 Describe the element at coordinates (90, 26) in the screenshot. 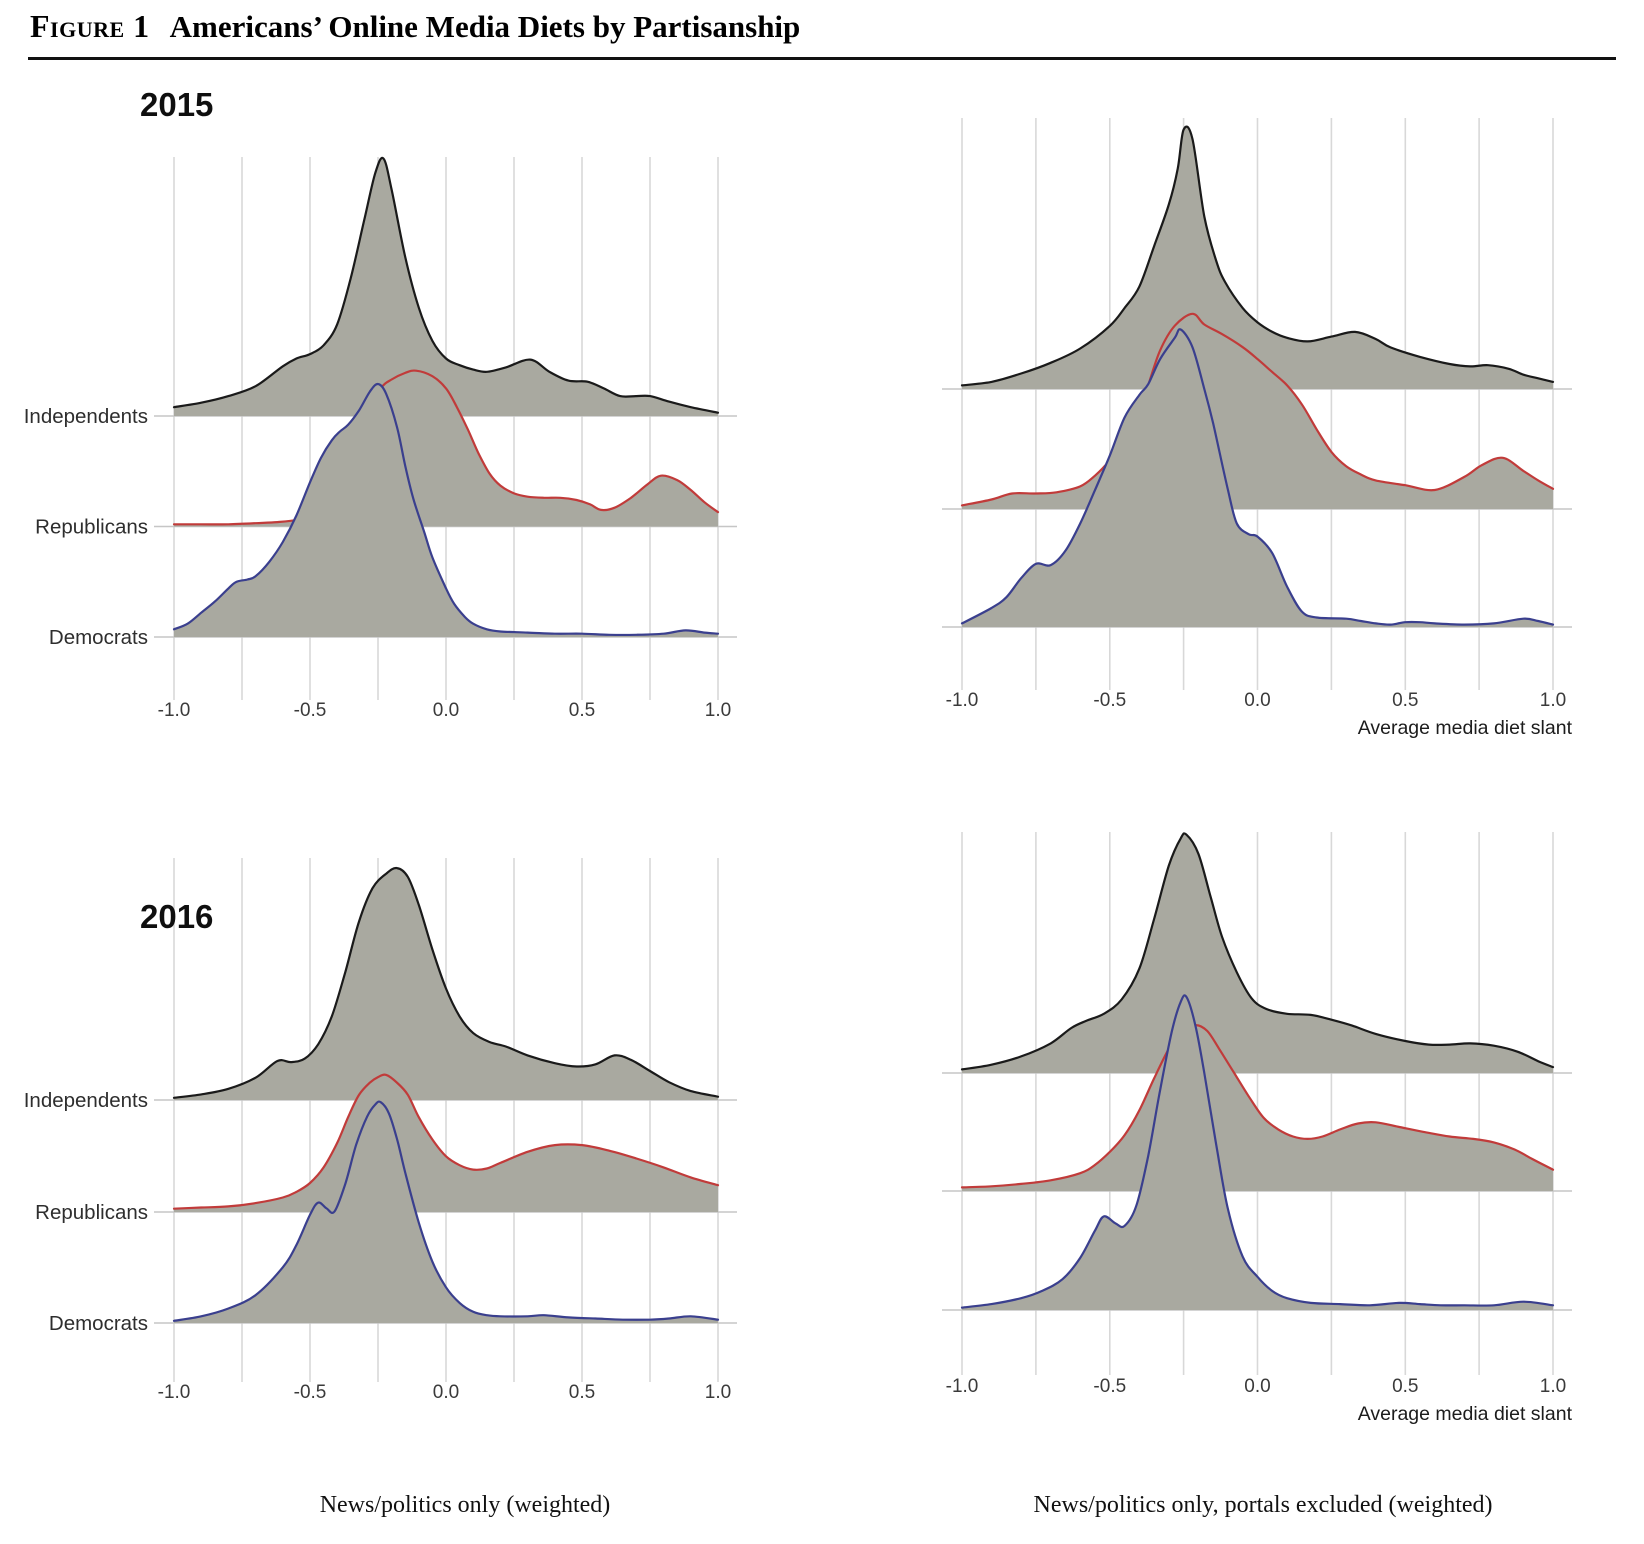

I see `figure-label: Figure 1` at that location.